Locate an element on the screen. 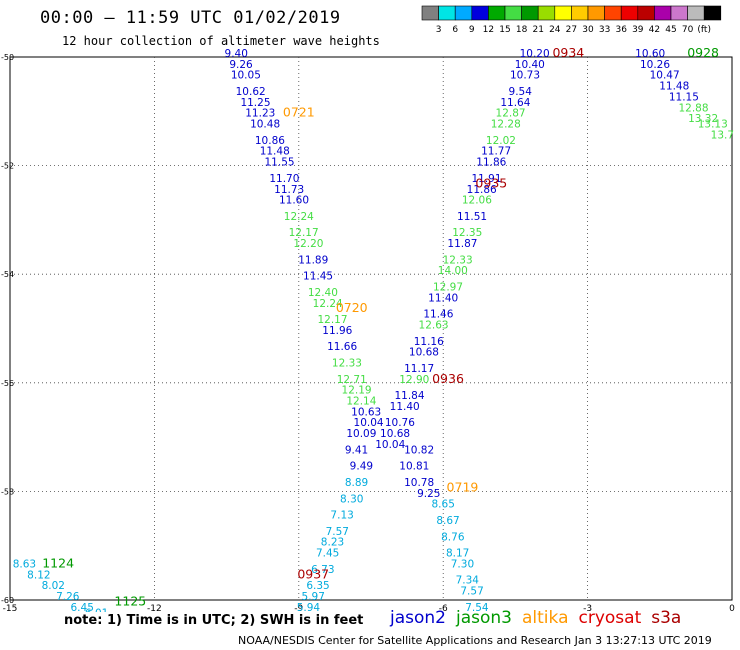 The height and width of the screenshot is (650, 740). wave-height-value: 7.45 is located at coordinates (327, 554).